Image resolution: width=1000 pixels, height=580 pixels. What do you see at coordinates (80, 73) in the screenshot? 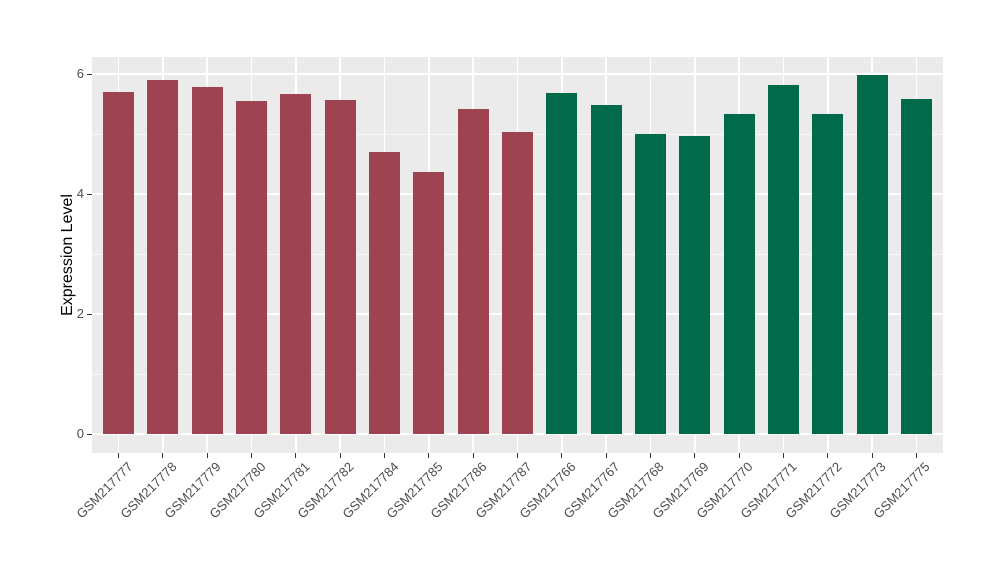
I see `y-tick-label-6: 6` at bounding box center [80, 73].